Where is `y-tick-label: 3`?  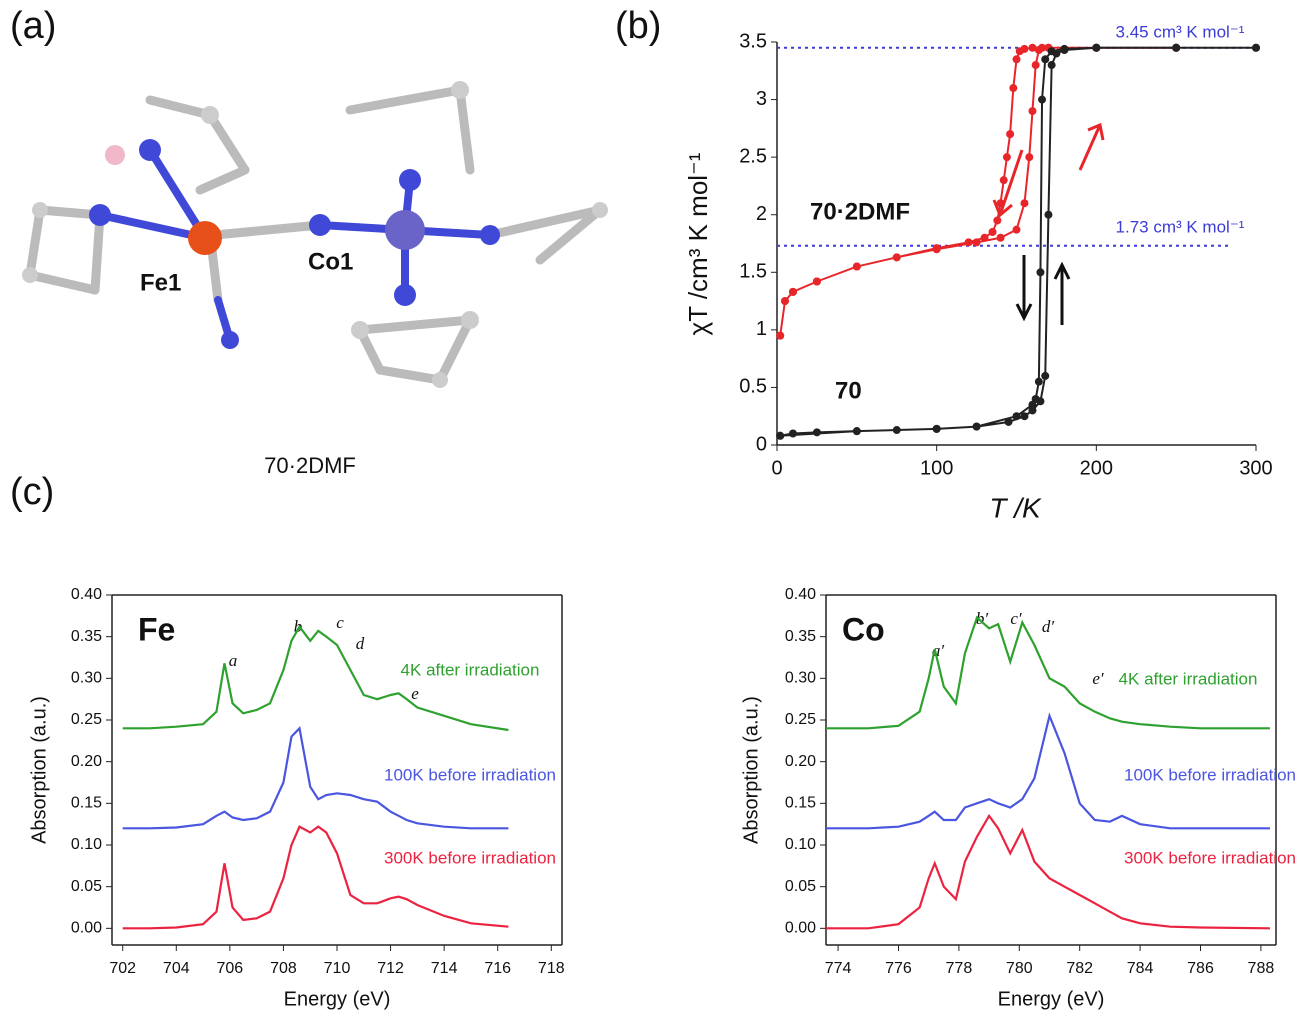
y-tick-label: 3 is located at coordinates (761, 99).